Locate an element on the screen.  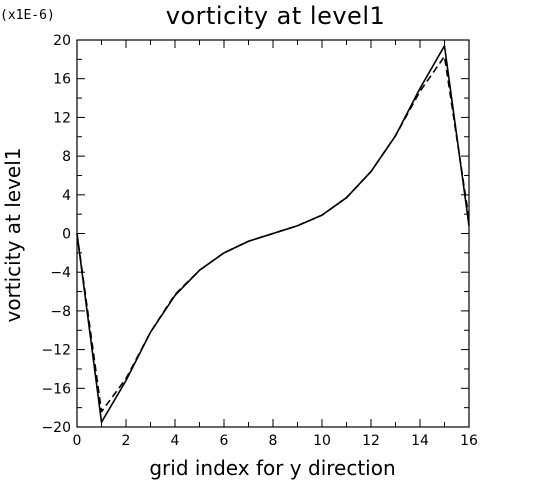
y-tick-label: −8 is located at coordinates (60, 312).